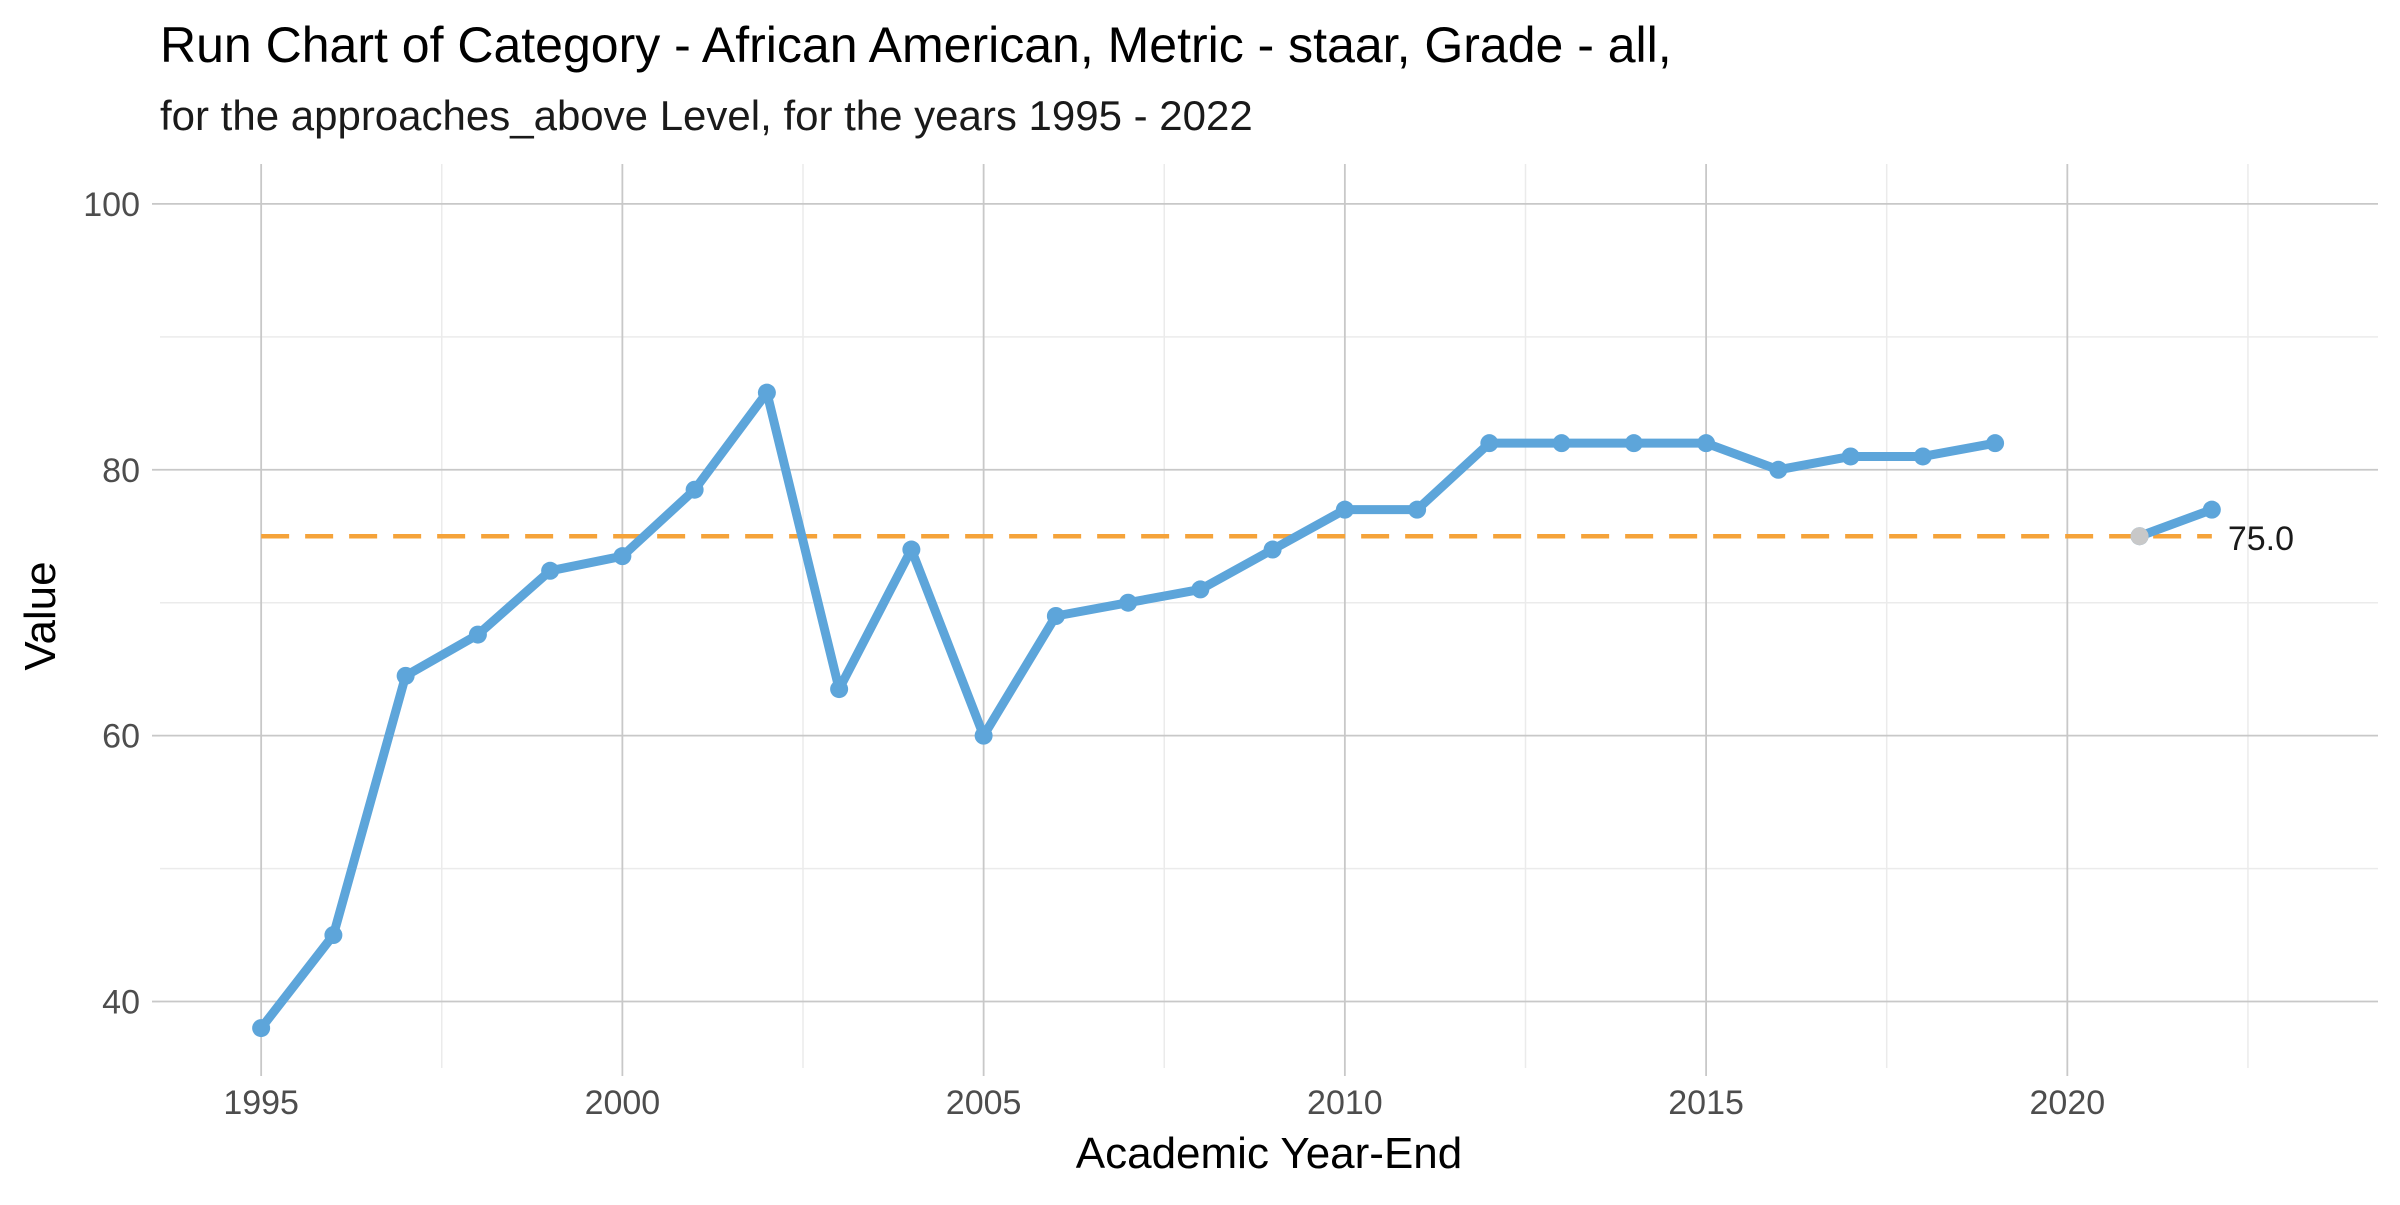 The height and width of the screenshot is (1205, 2400). Describe the element at coordinates (121, 737) in the screenshot. I see `y-tick-label: 60` at that location.